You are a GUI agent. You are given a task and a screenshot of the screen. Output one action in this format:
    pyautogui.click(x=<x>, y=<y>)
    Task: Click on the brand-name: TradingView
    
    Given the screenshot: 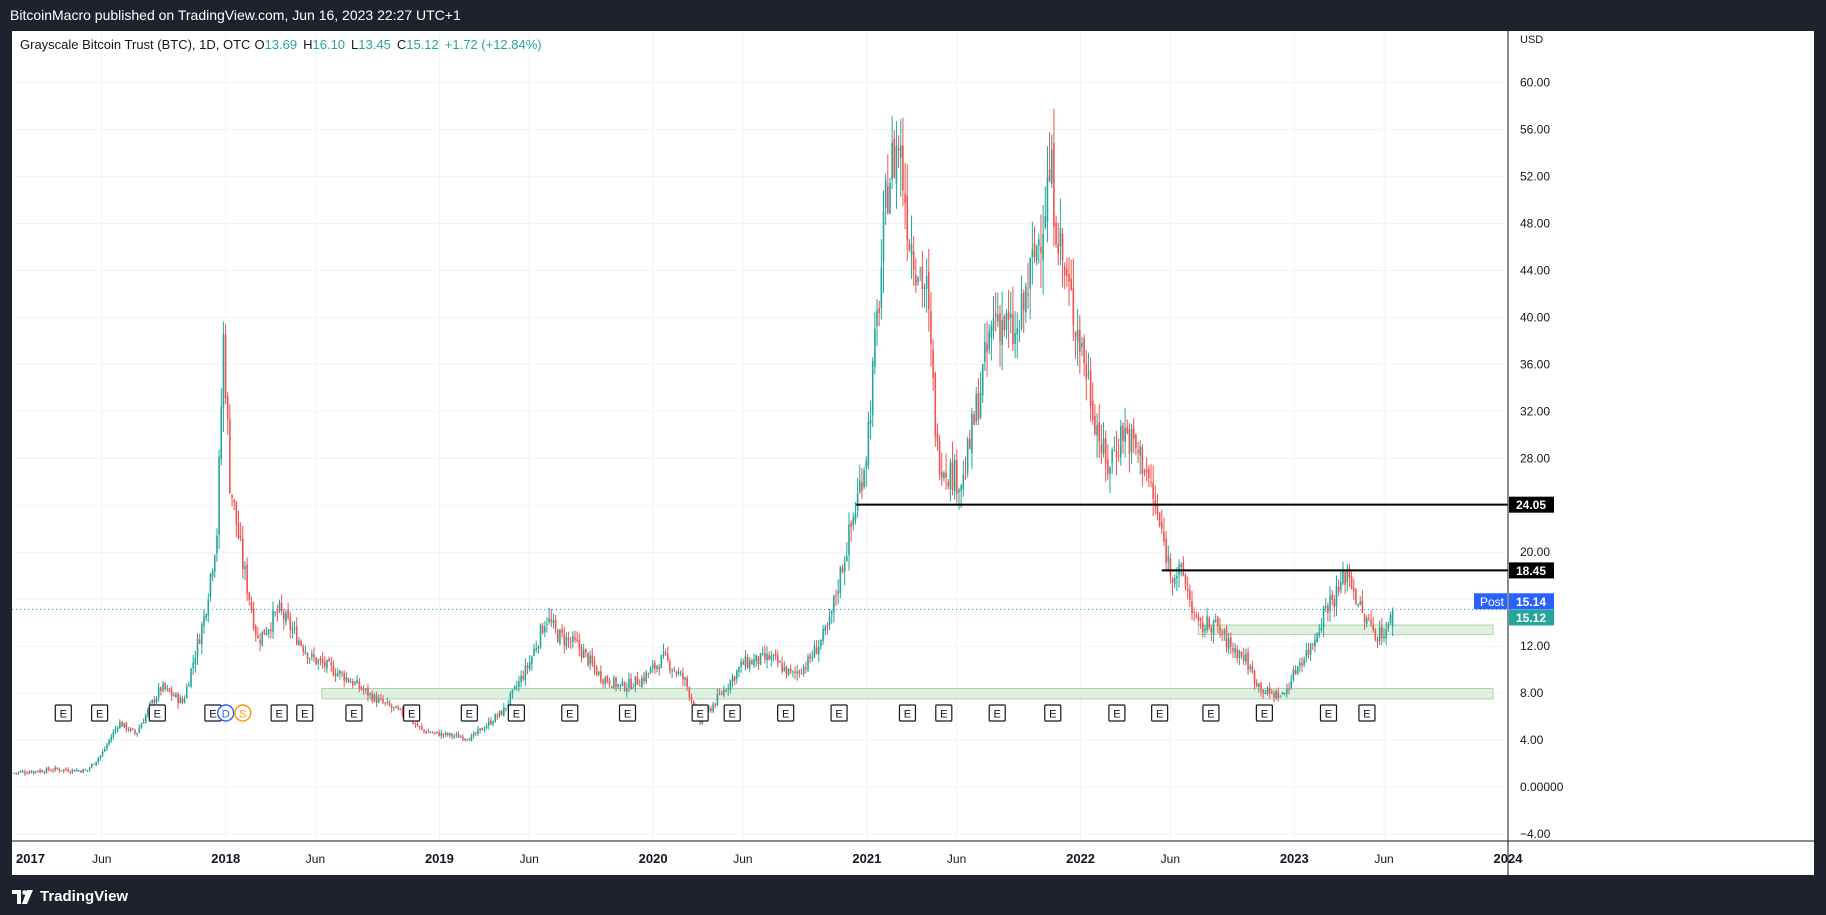 What is the action you would take?
    pyautogui.click(x=84, y=896)
    